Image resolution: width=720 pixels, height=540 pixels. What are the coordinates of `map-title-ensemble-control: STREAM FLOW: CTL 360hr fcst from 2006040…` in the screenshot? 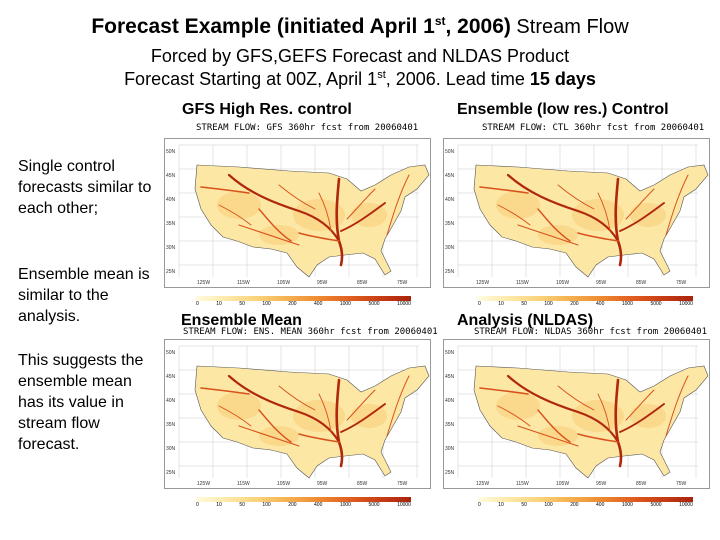 It's located at (593, 128).